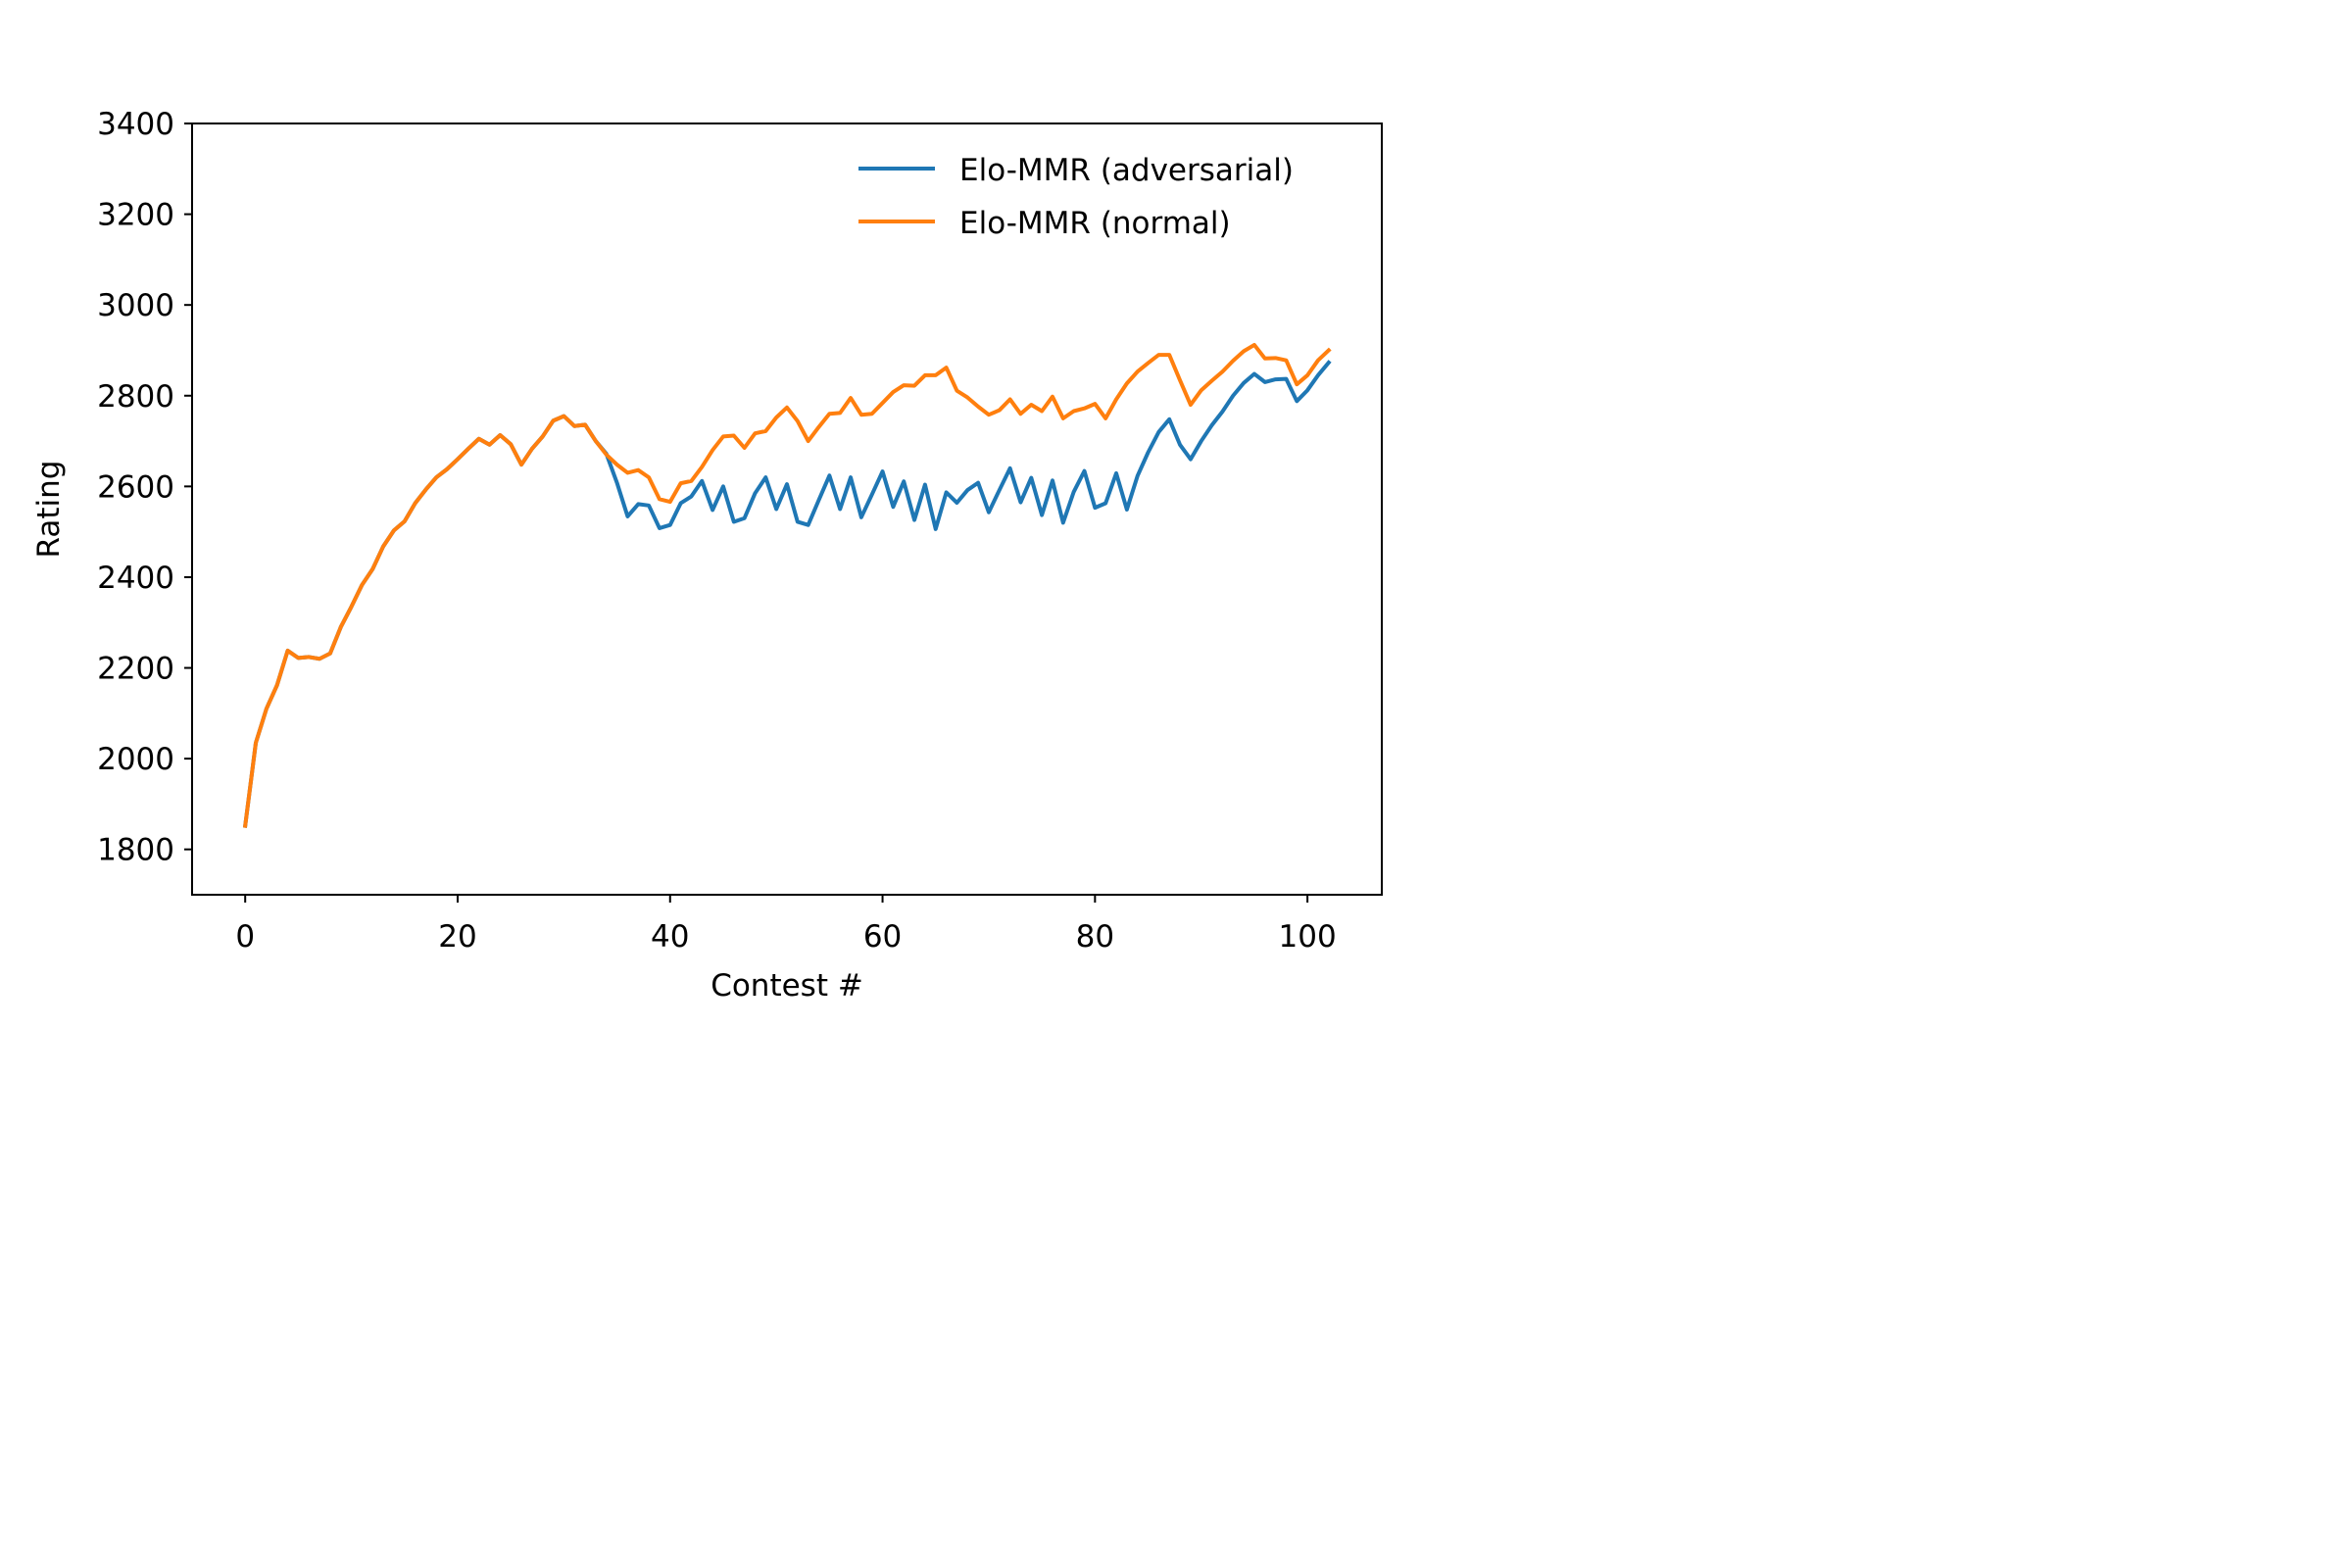  I want to click on legend-label-normal: Elo-MMR (normal), so click(1095, 223).